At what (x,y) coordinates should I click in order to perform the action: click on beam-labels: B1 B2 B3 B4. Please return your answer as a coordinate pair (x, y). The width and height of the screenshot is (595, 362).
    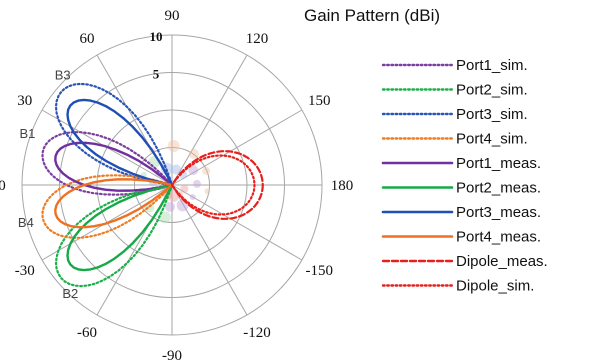
    Looking at the image, I should click on (48, 184).